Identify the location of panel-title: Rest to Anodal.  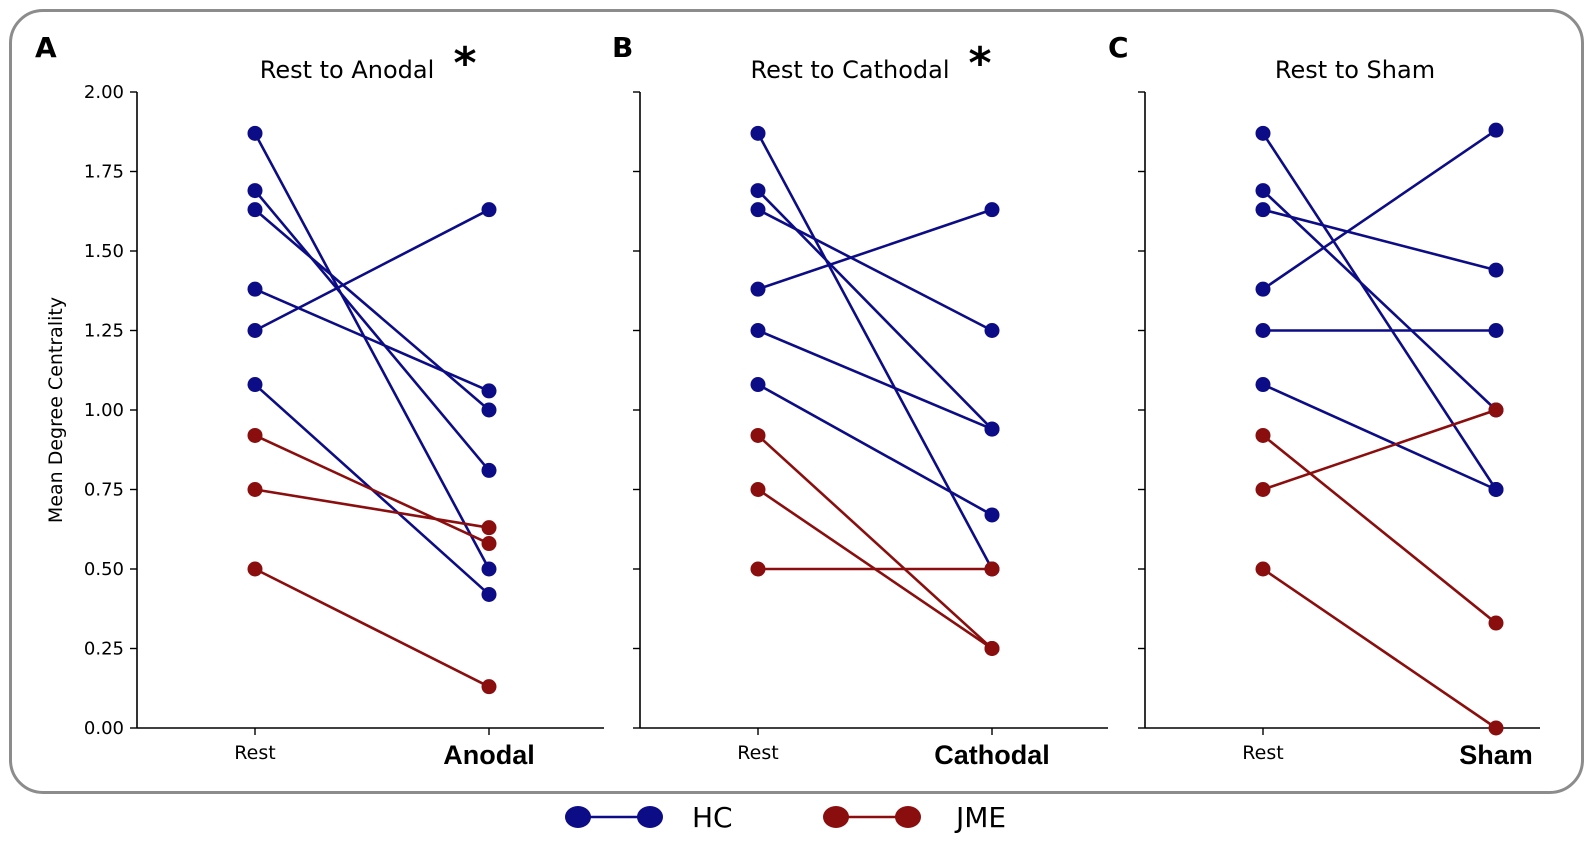
(347, 70).